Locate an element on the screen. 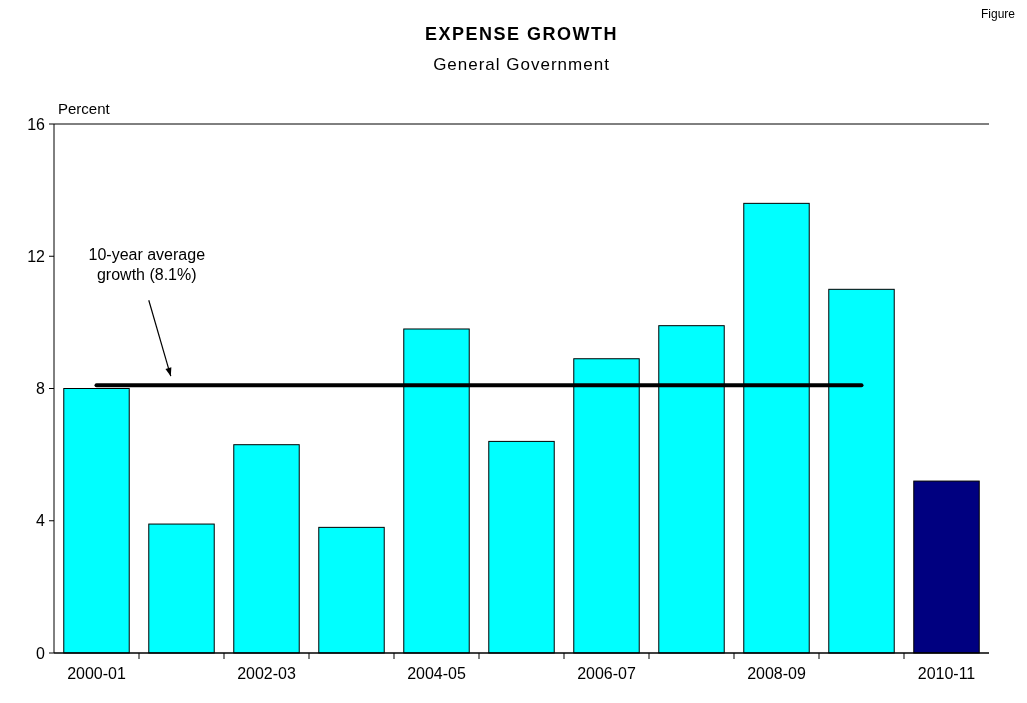 The width and height of the screenshot is (1027, 703). y-tick-label: 4 is located at coordinates (41, 521).